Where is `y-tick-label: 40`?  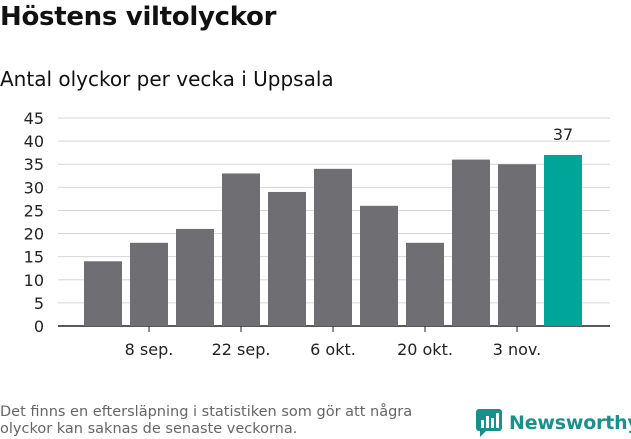
y-tick-label: 40 is located at coordinates (34, 141).